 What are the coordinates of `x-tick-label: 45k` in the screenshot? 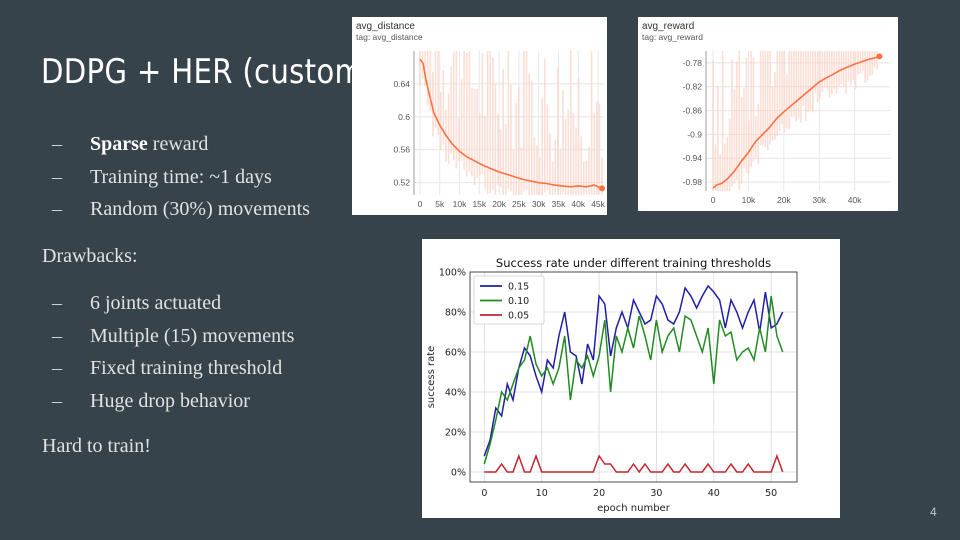 It's located at (598, 204).